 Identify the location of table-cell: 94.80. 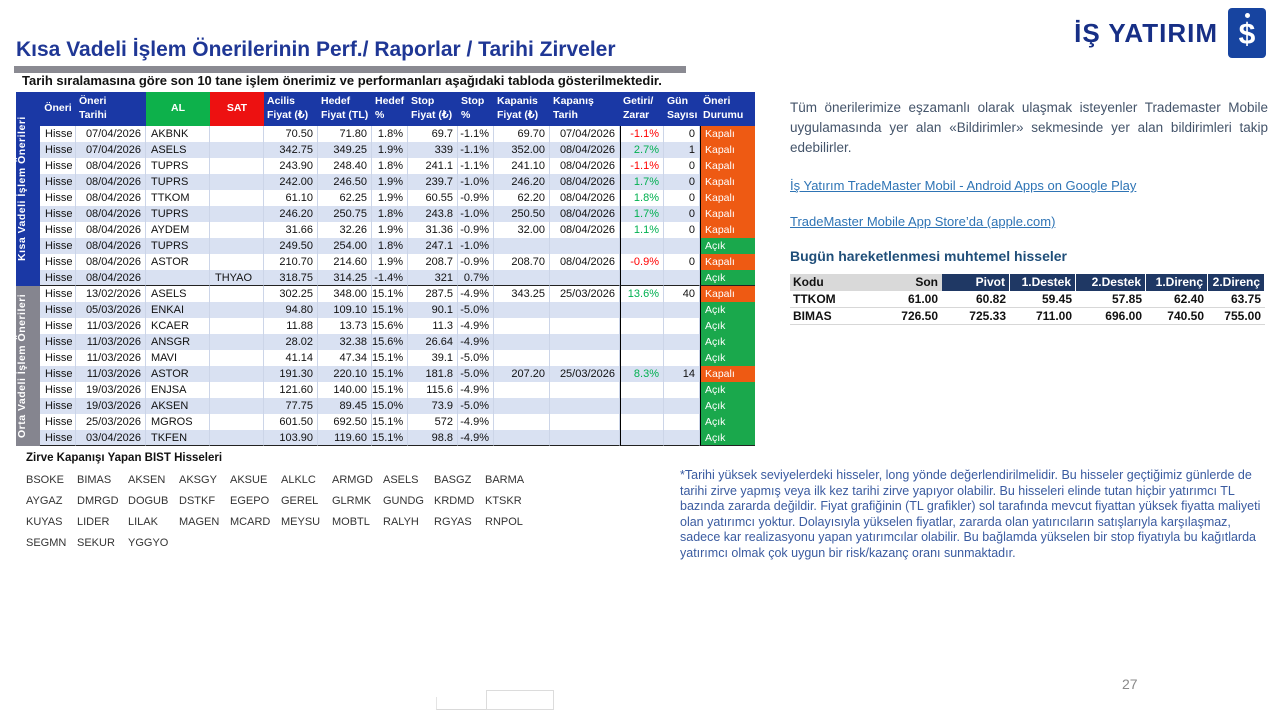
(291, 310).